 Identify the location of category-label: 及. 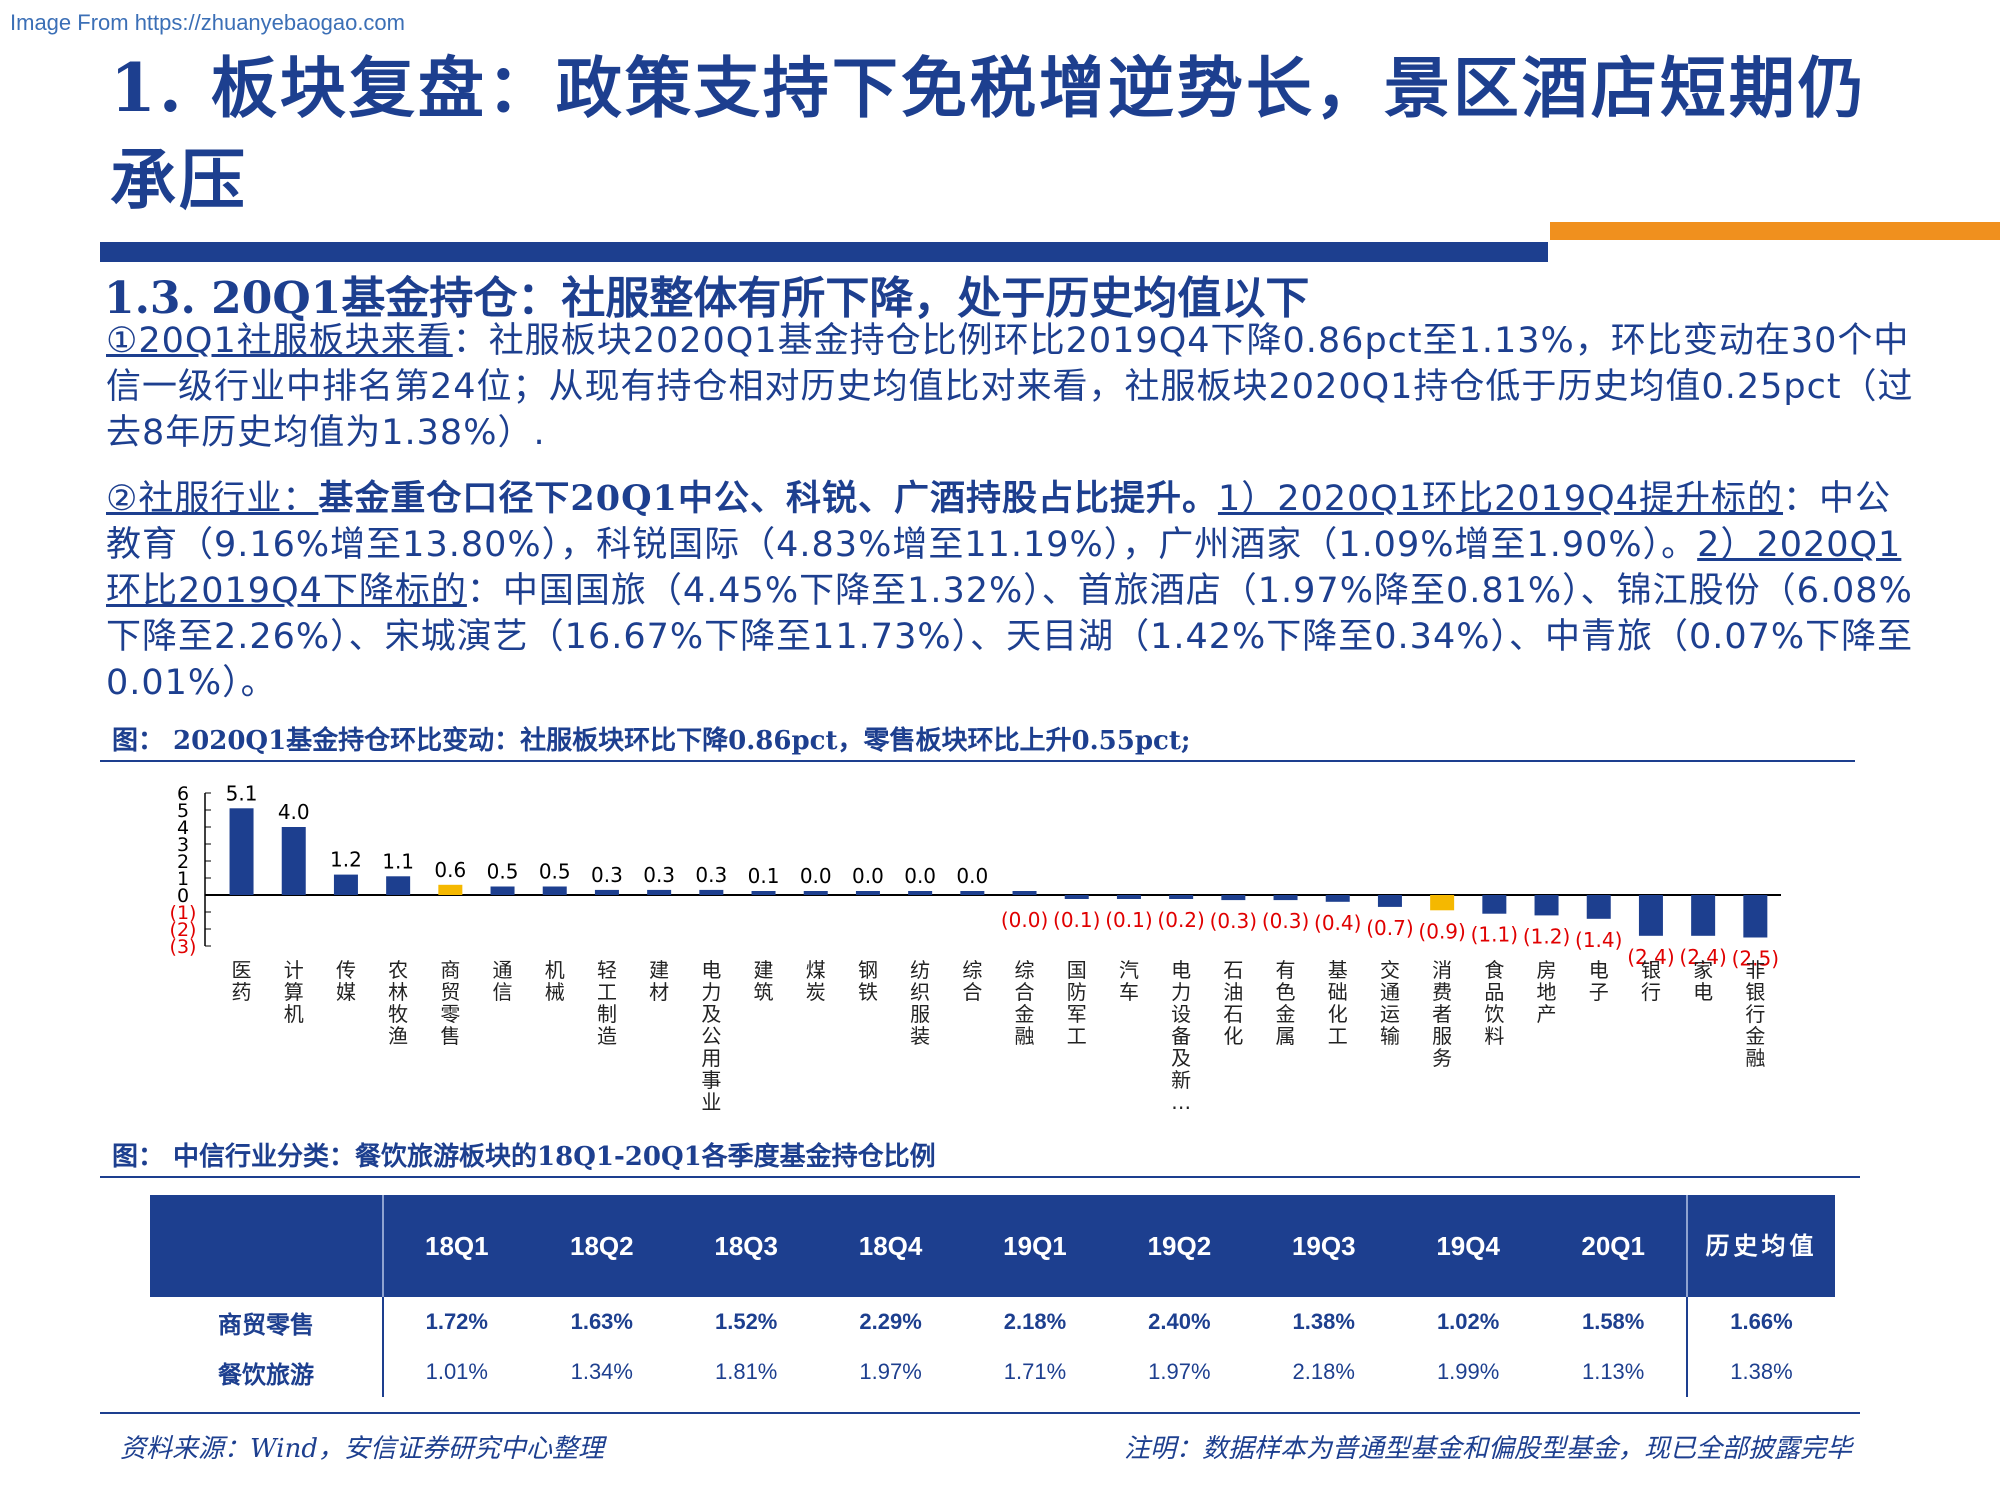
(711, 1014).